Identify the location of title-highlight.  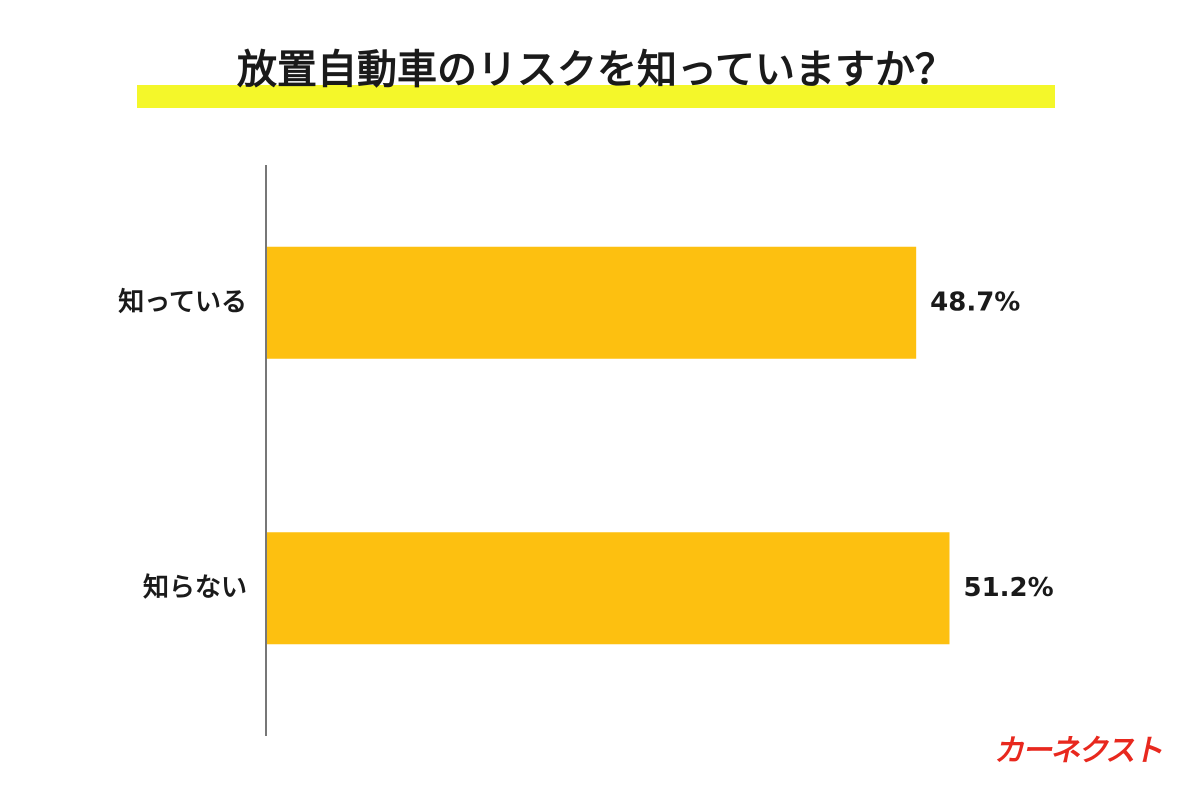
(596, 96).